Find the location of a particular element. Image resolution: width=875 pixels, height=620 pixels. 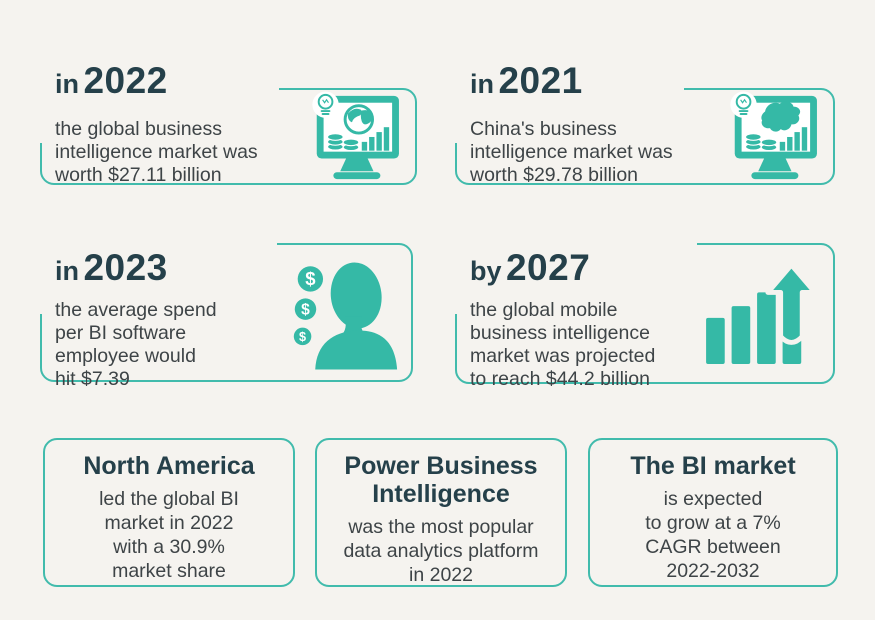

monitor-analytics-china-map-icon is located at coordinates (769, 136).